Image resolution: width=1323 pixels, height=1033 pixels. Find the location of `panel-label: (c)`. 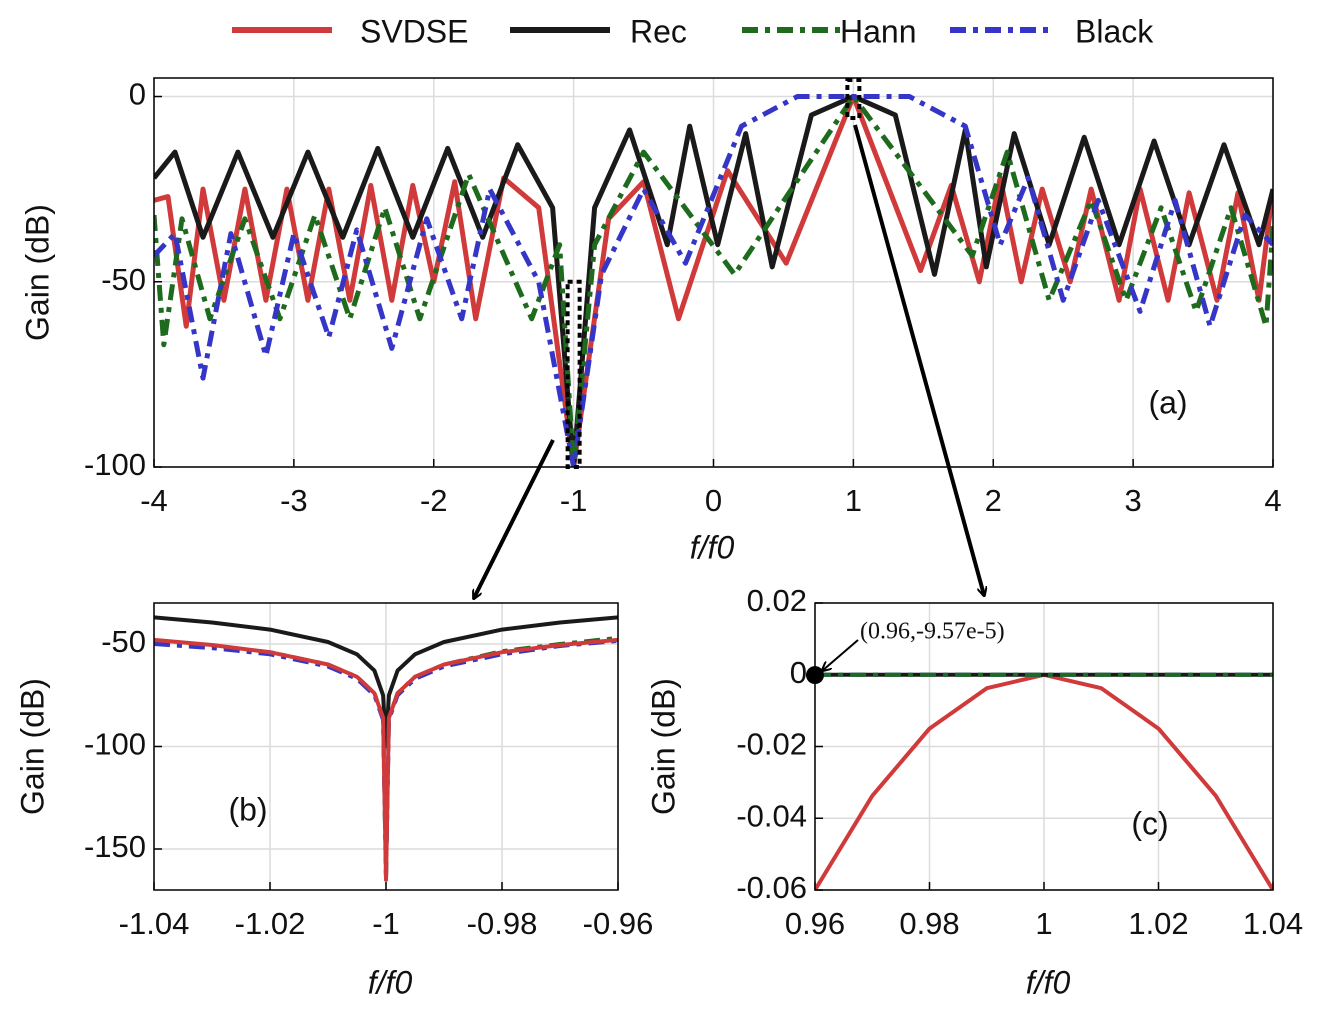

panel-label: (c) is located at coordinates (1149, 823).